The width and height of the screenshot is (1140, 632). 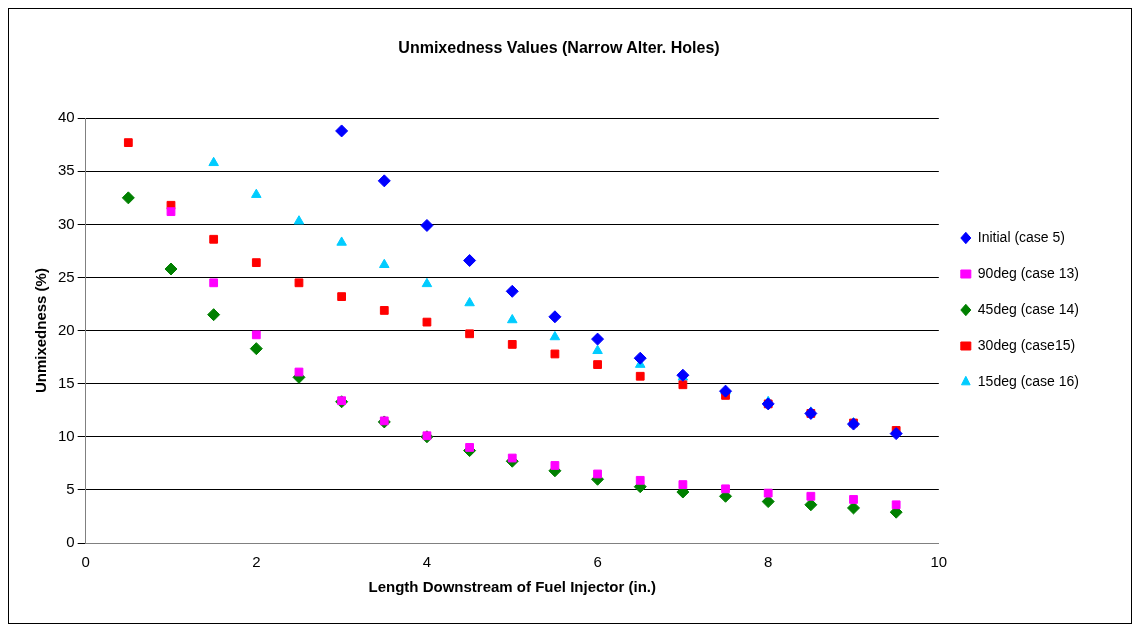 I want to click on x-tick-label: 0, so click(x=85, y=562).